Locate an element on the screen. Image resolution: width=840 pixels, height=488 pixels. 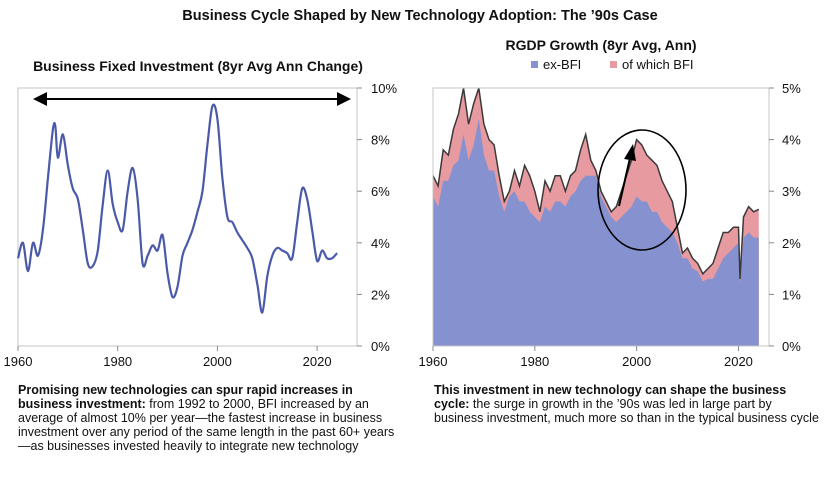
left-x-tick-label: 1960 is located at coordinates (18, 361).